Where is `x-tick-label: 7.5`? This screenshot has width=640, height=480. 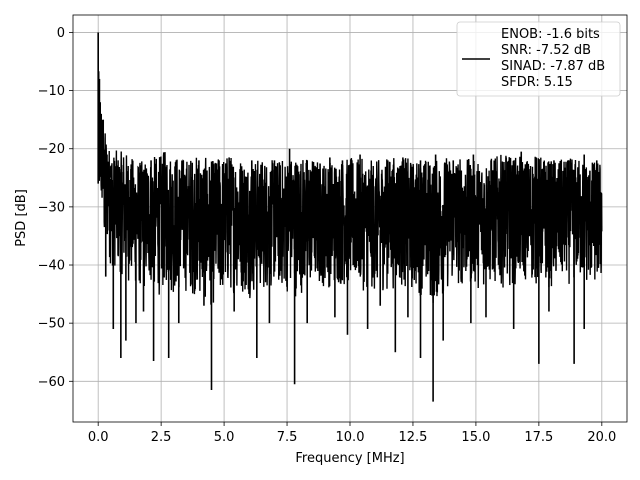
x-tick-label: 7.5 is located at coordinates (287, 437).